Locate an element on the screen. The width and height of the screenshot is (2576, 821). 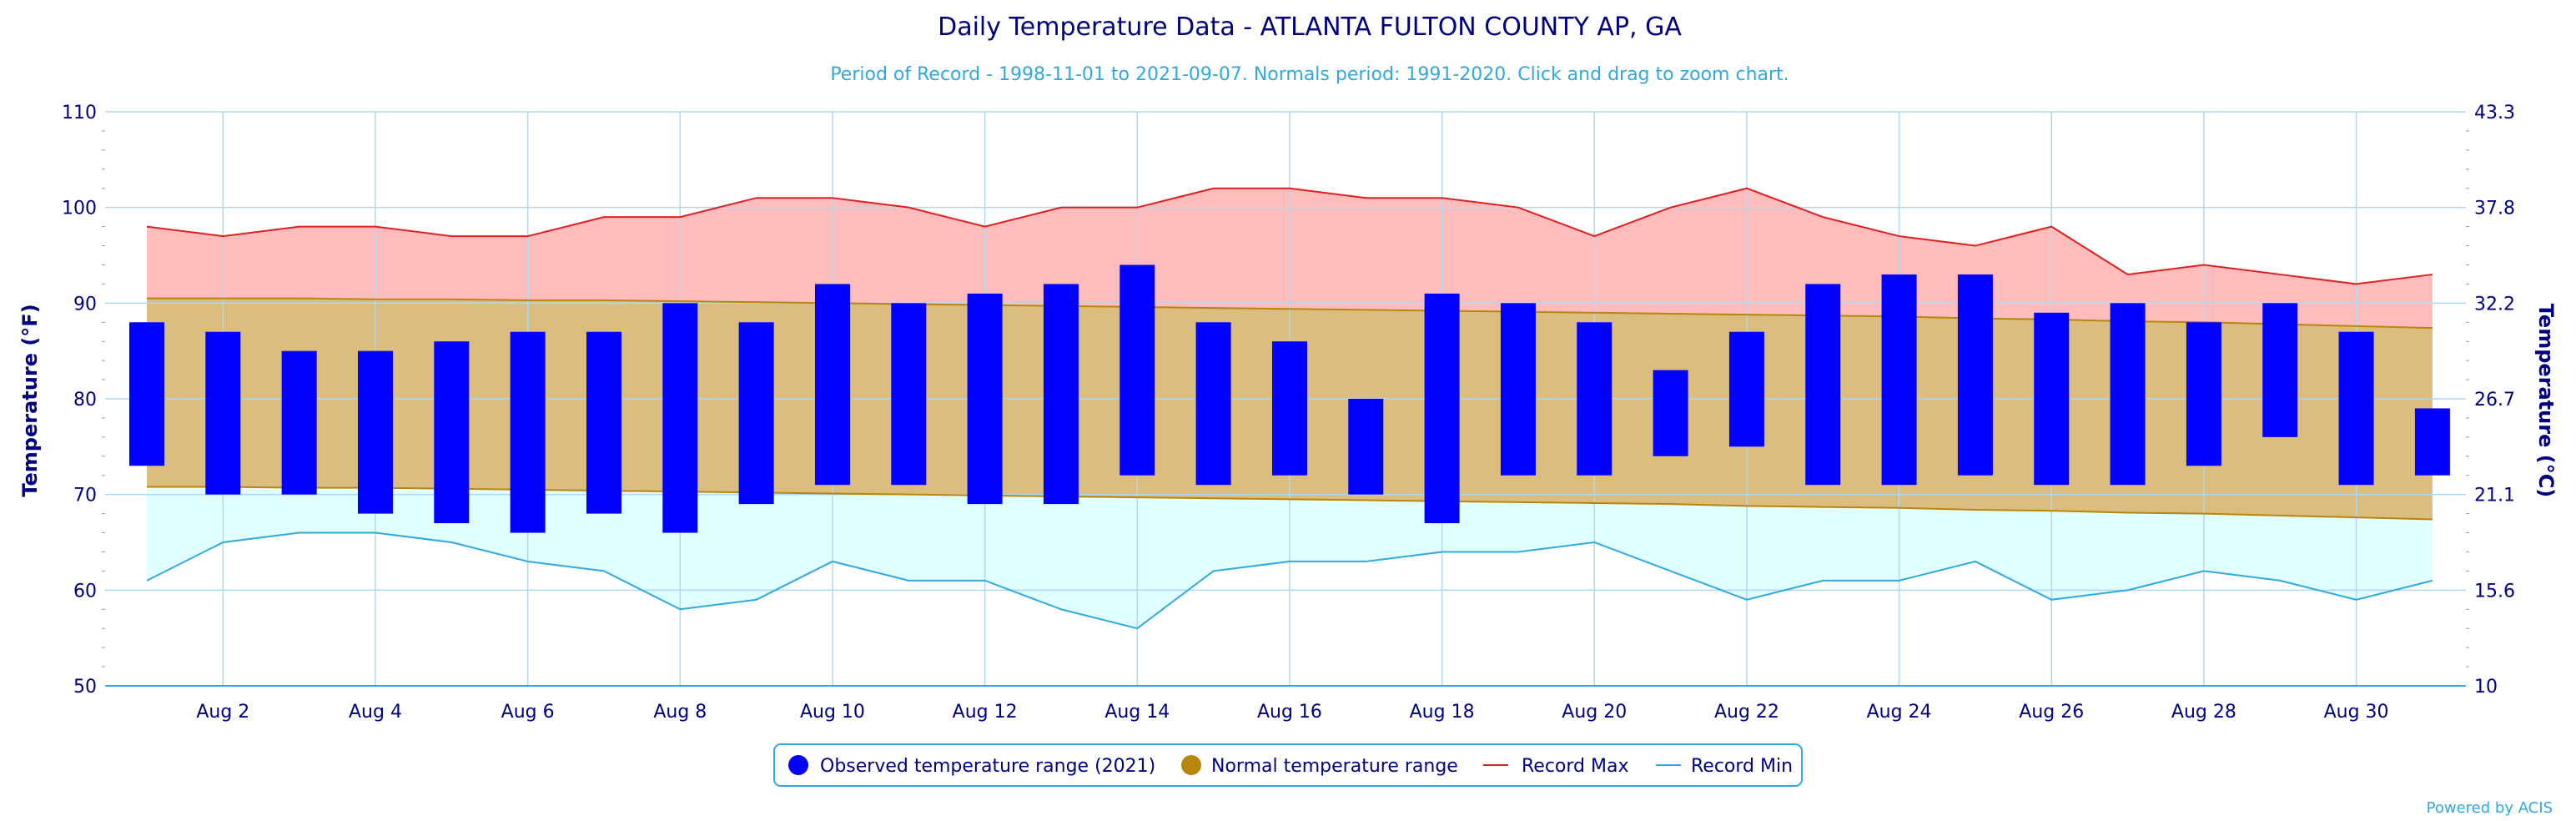
record-min-line is located at coordinates (1289, 580).